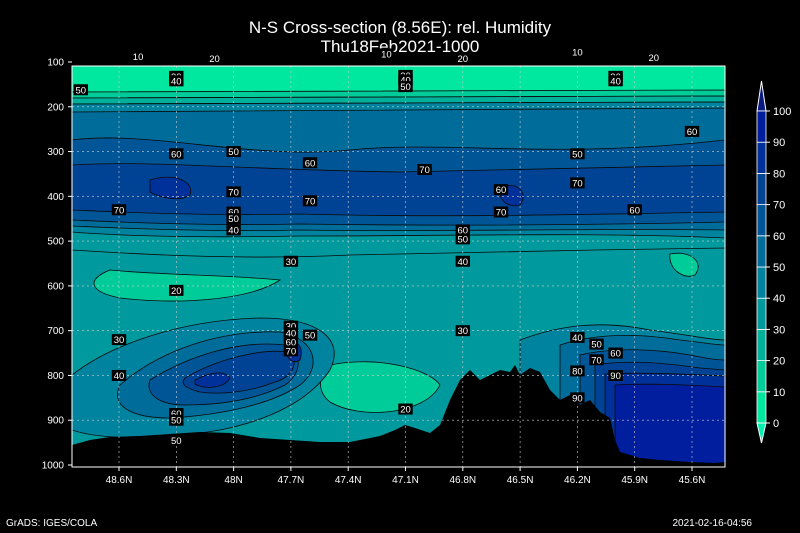 Image resolution: width=800 pixels, height=533 pixels. I want to click on y-tick-label: 400, so click(55, 197).